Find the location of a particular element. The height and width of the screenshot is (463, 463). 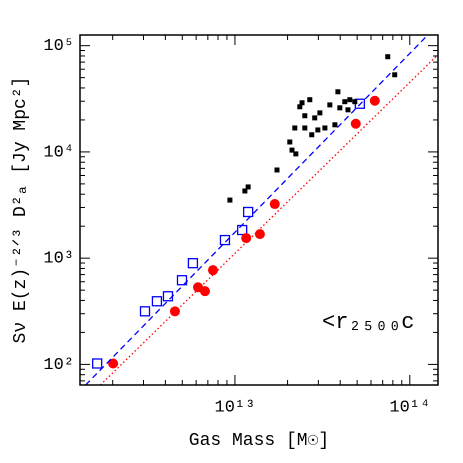

annotation: <r₂₅₀₀c is located at coordinates (368, 322).